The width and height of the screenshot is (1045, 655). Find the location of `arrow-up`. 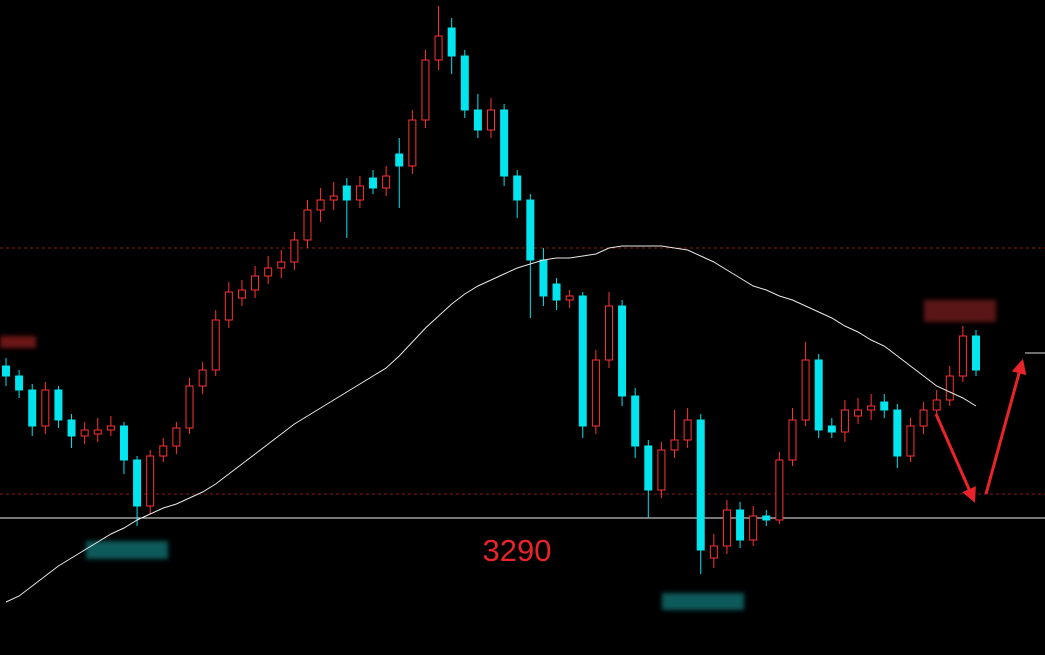

arrow-up is located at coordinates (1005, 426).